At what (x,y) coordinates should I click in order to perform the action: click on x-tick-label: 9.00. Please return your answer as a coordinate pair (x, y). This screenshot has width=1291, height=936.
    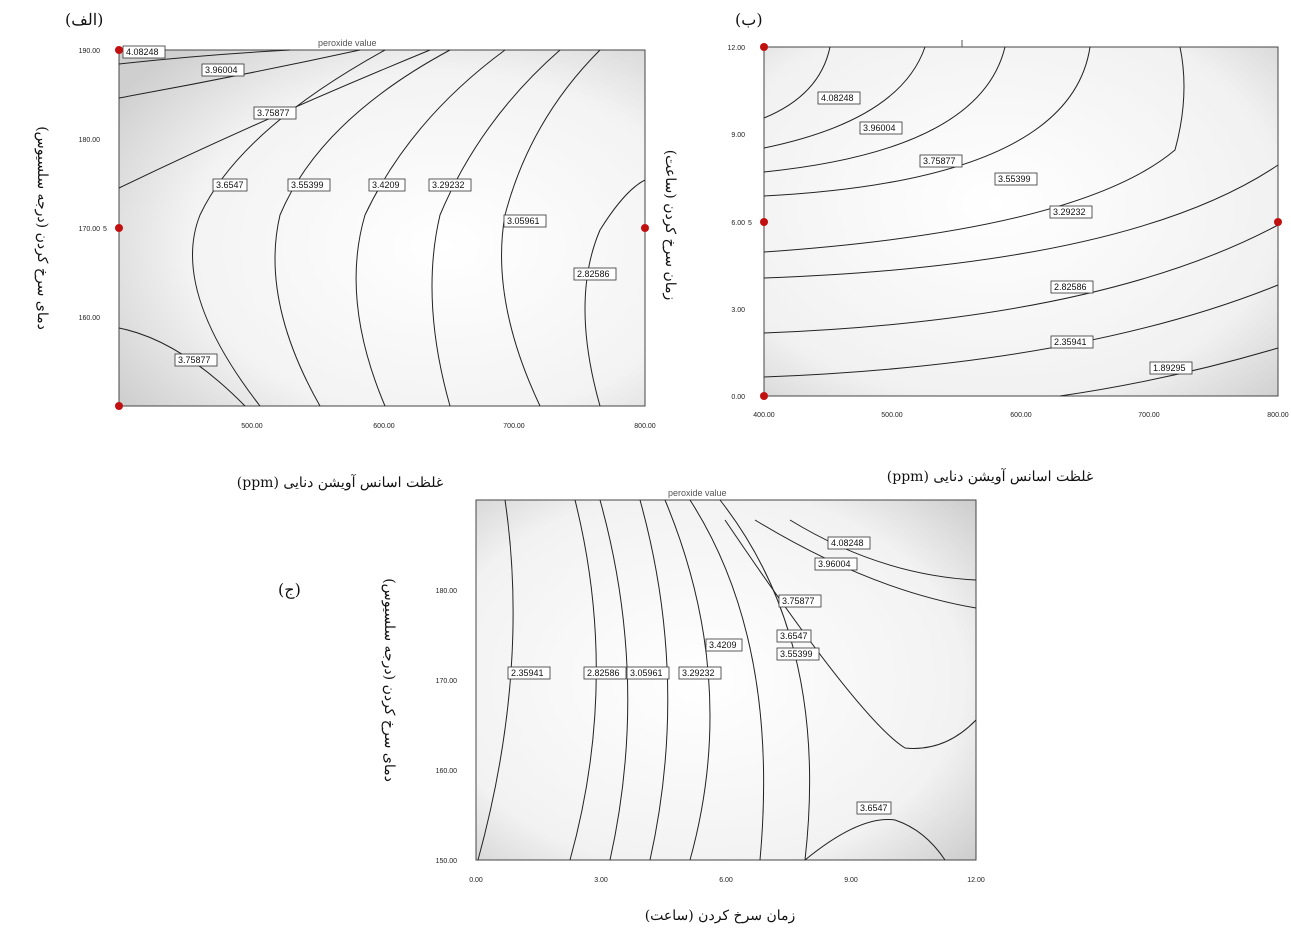
    Looking at the image, I should click on (851, 880).